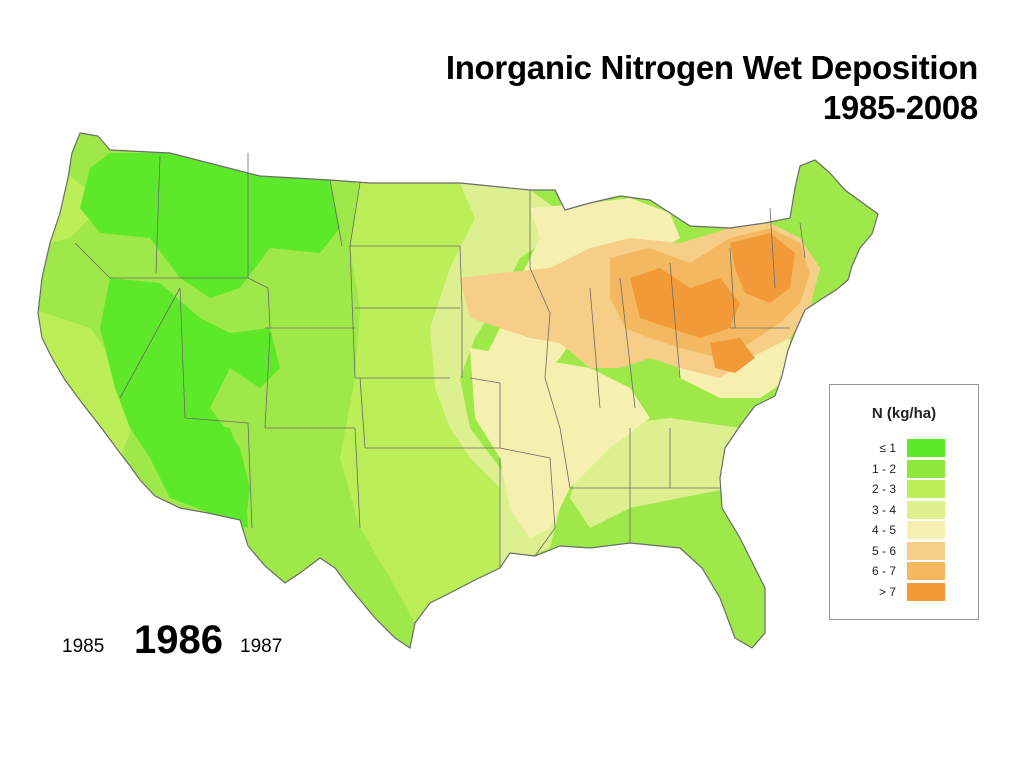  Describe the element at coordinates (883, 550) in the screenshot. I see `legend-label: 5 - 6` at that location.